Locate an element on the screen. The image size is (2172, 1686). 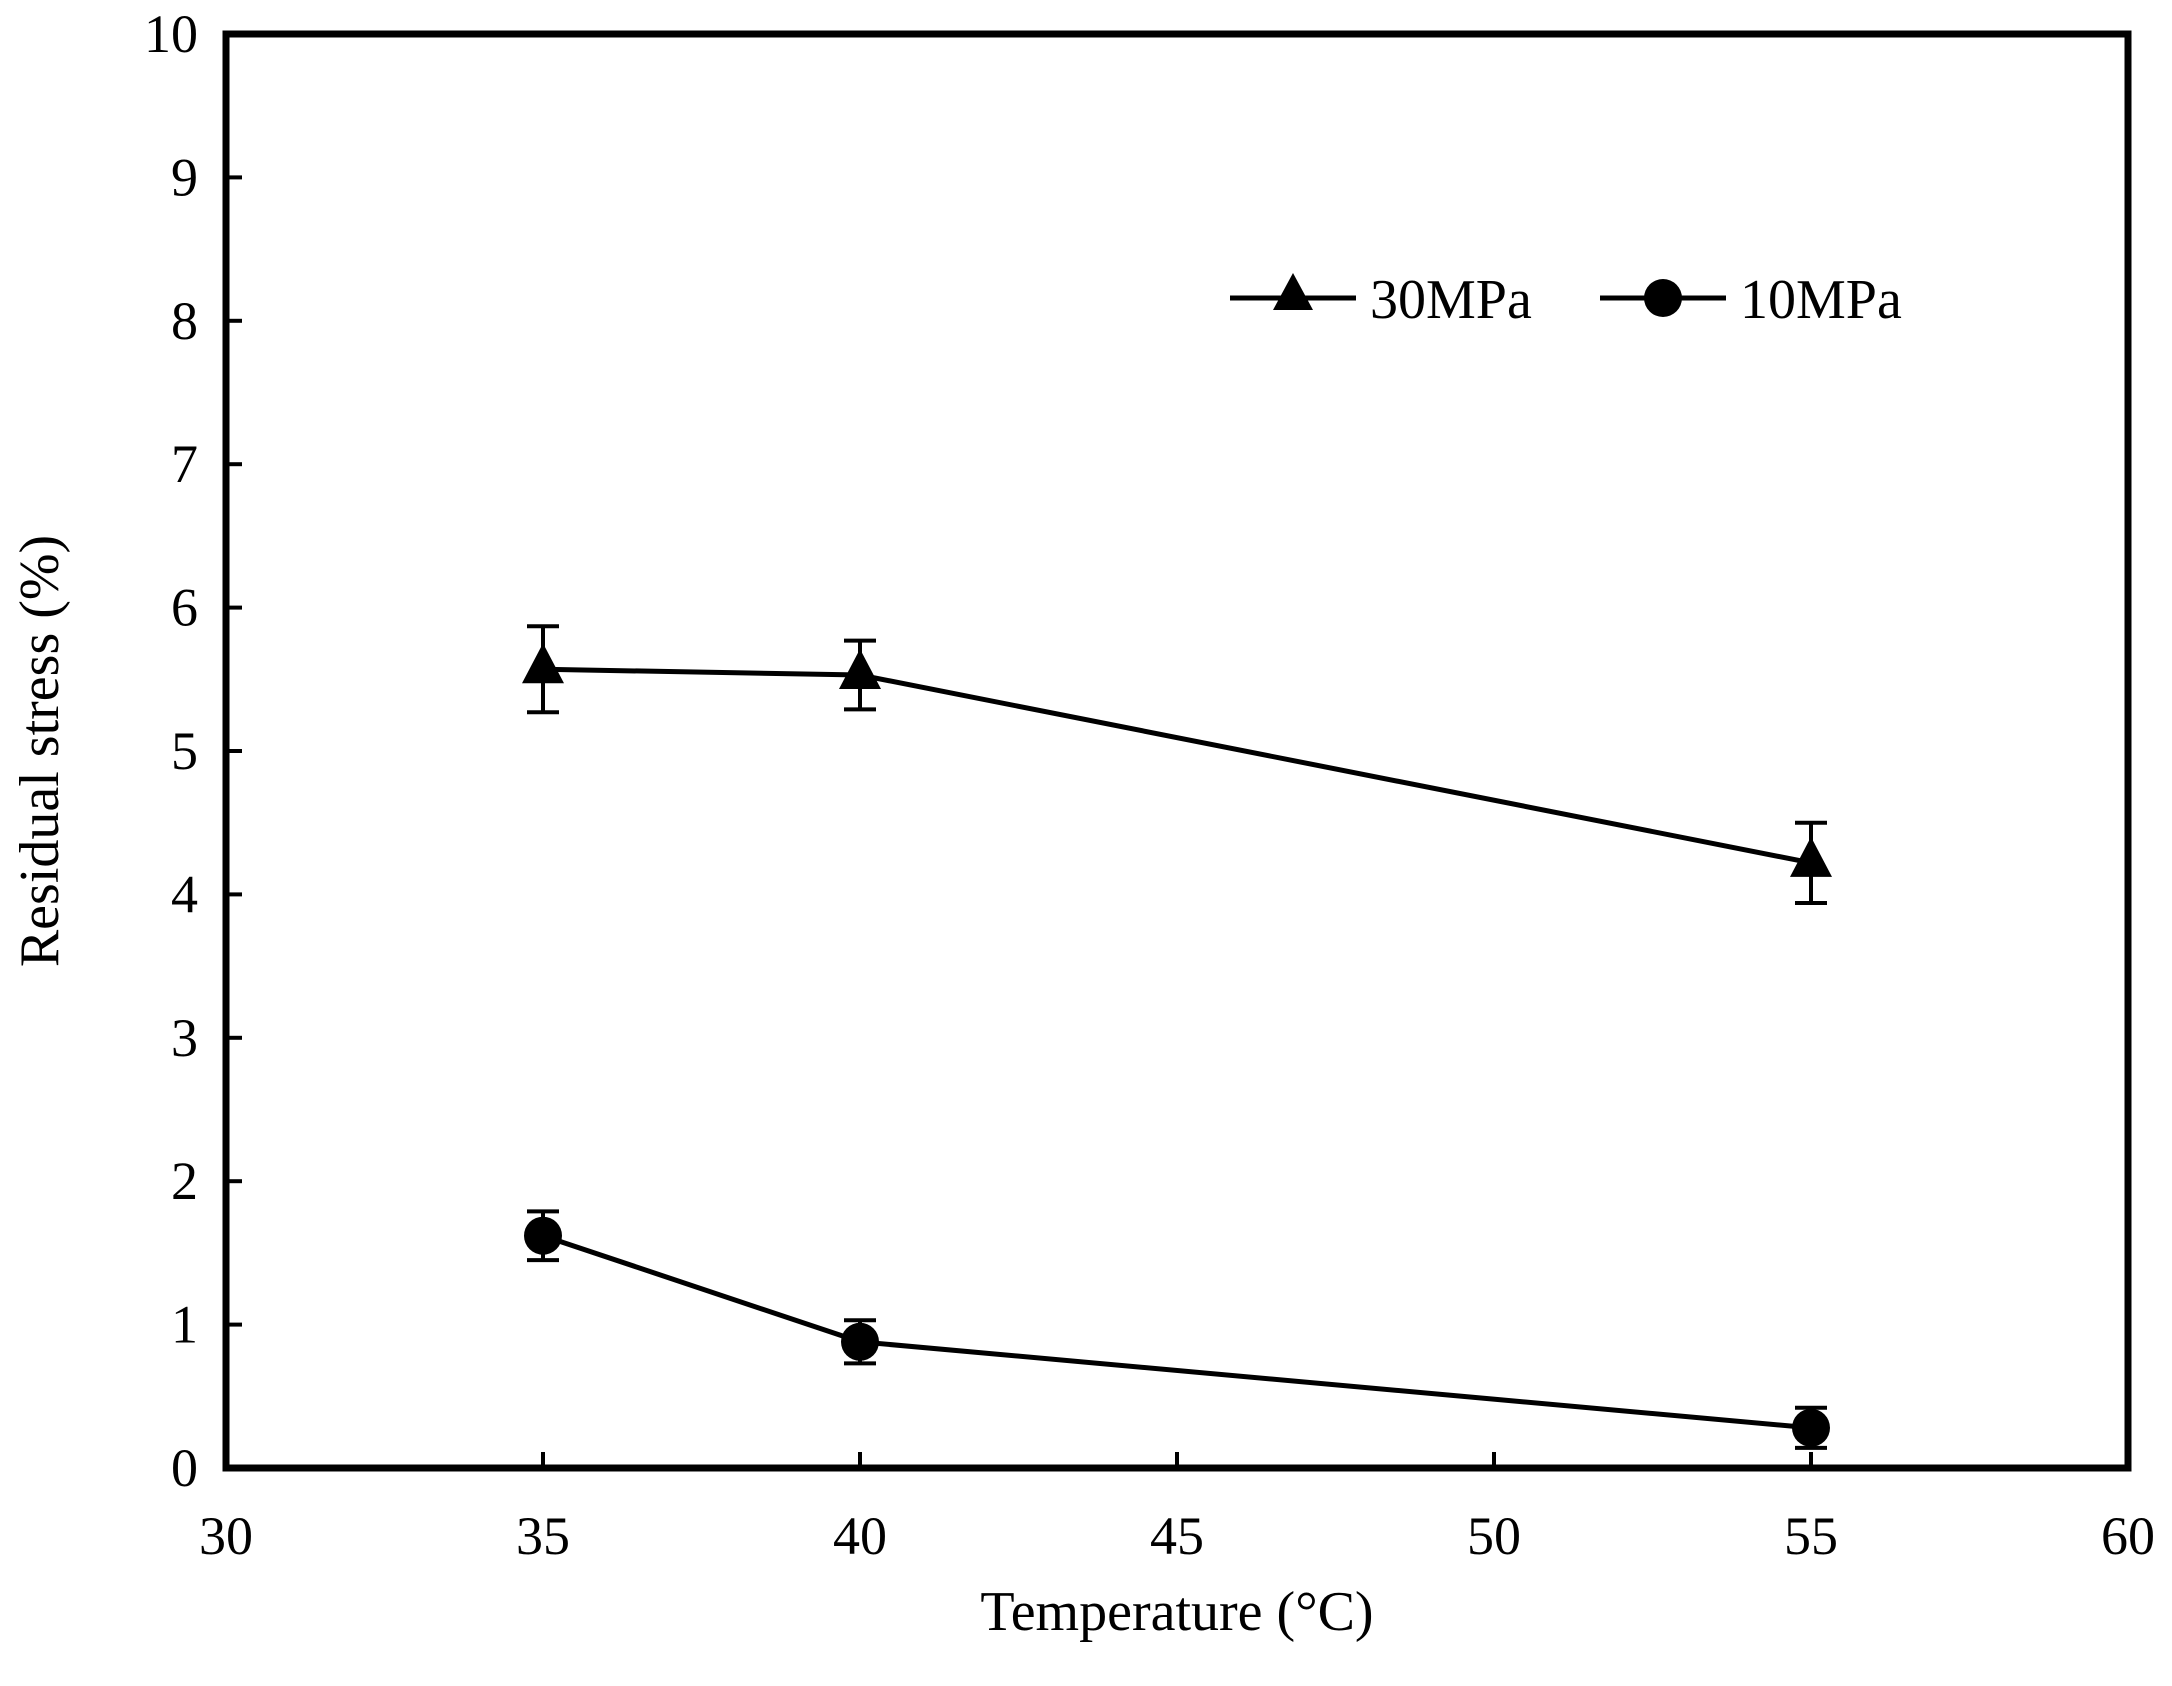
y-tick-label: 7 is located at coordinates (184, 464).